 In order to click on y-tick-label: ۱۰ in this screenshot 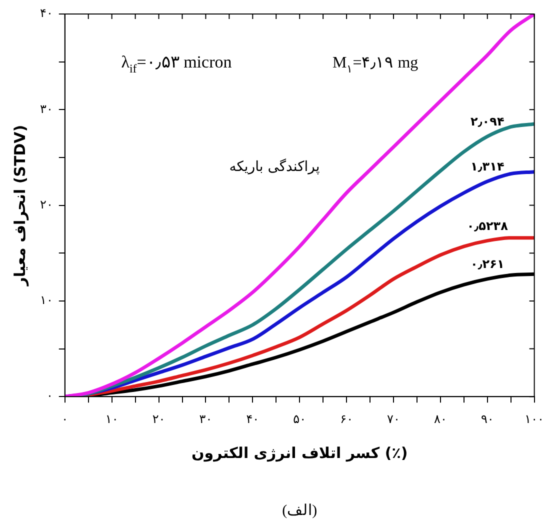, I will do `click(46, 300)`.